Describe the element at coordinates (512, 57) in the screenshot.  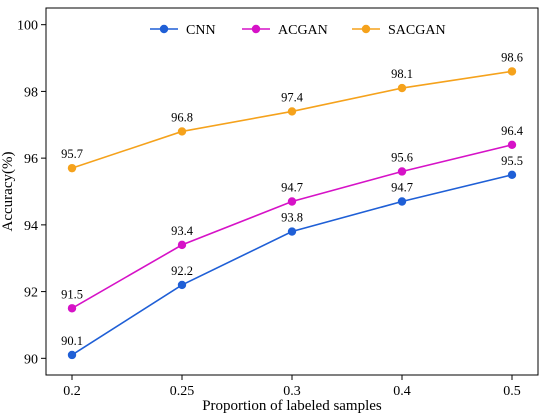
I see `data-label-sacgan: 98.6` at that location.